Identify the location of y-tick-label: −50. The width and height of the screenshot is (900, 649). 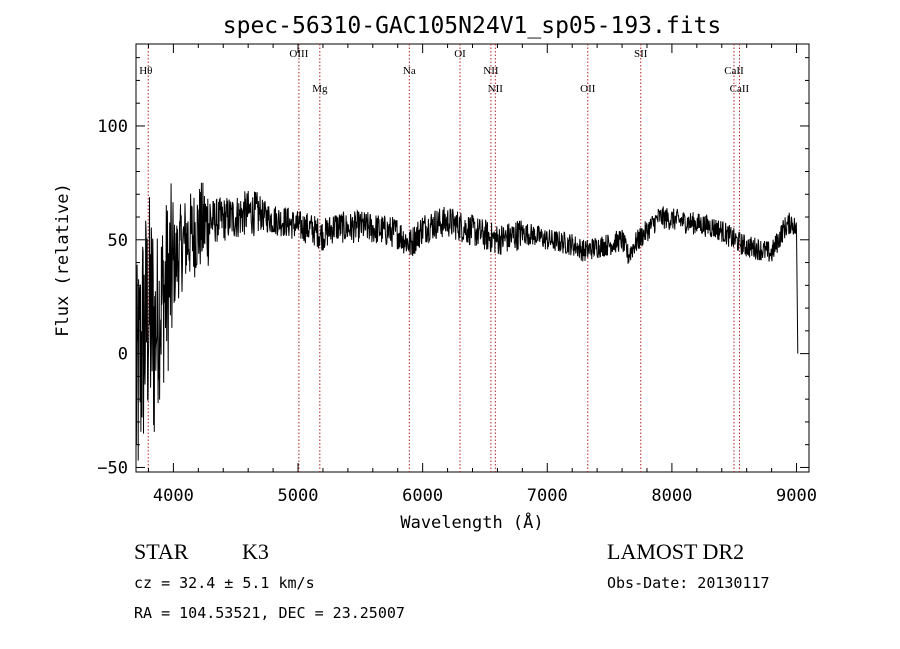
(112, 468).